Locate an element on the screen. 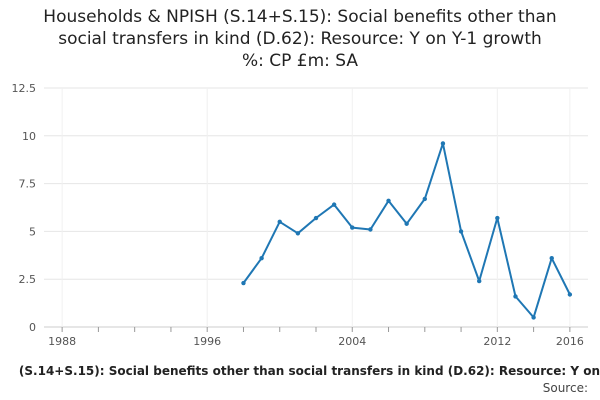 This screenshot has height=400, width=600. x-tick-label: 1996 is located at coordinates (207, 341).